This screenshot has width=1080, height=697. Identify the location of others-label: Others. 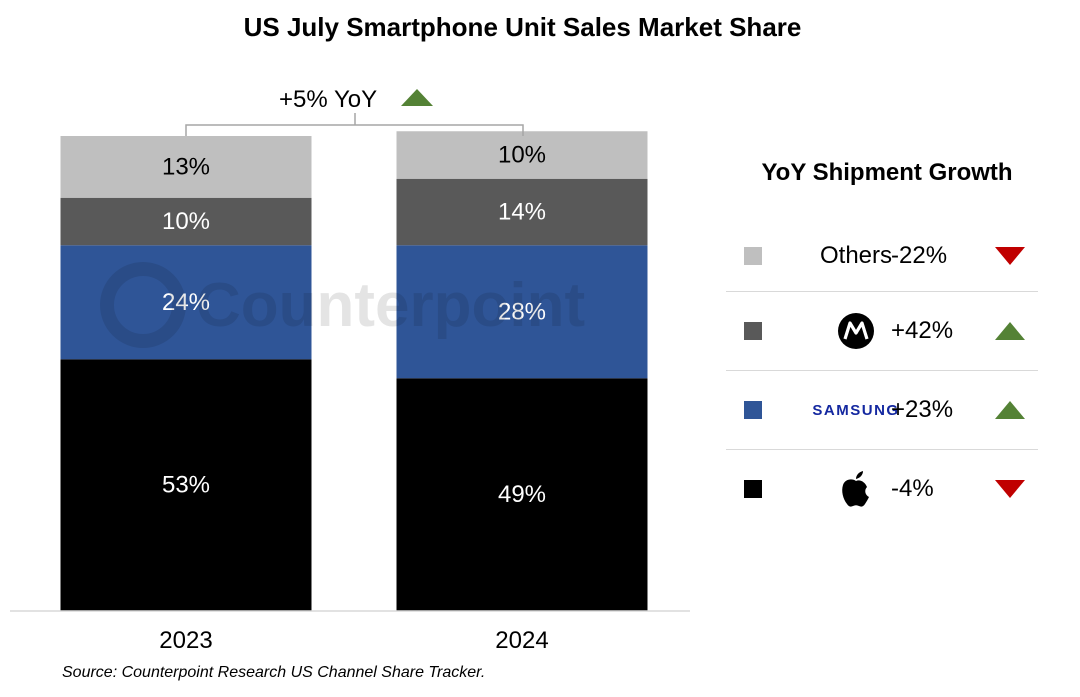
(856, 255).